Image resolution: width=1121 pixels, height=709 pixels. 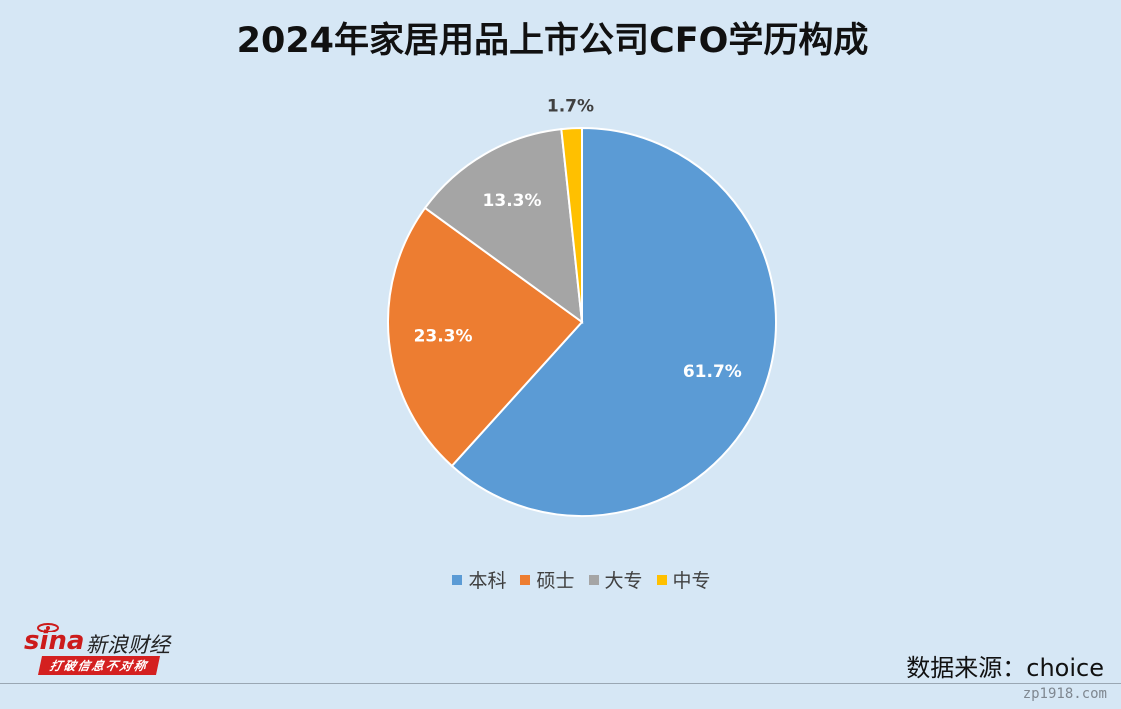 What do you see at coordinates (552, 41) in the screenshot?
I see `chart-title: 2024年家居用品上市公司CFO学历构成` at bounding box center [552, 41].